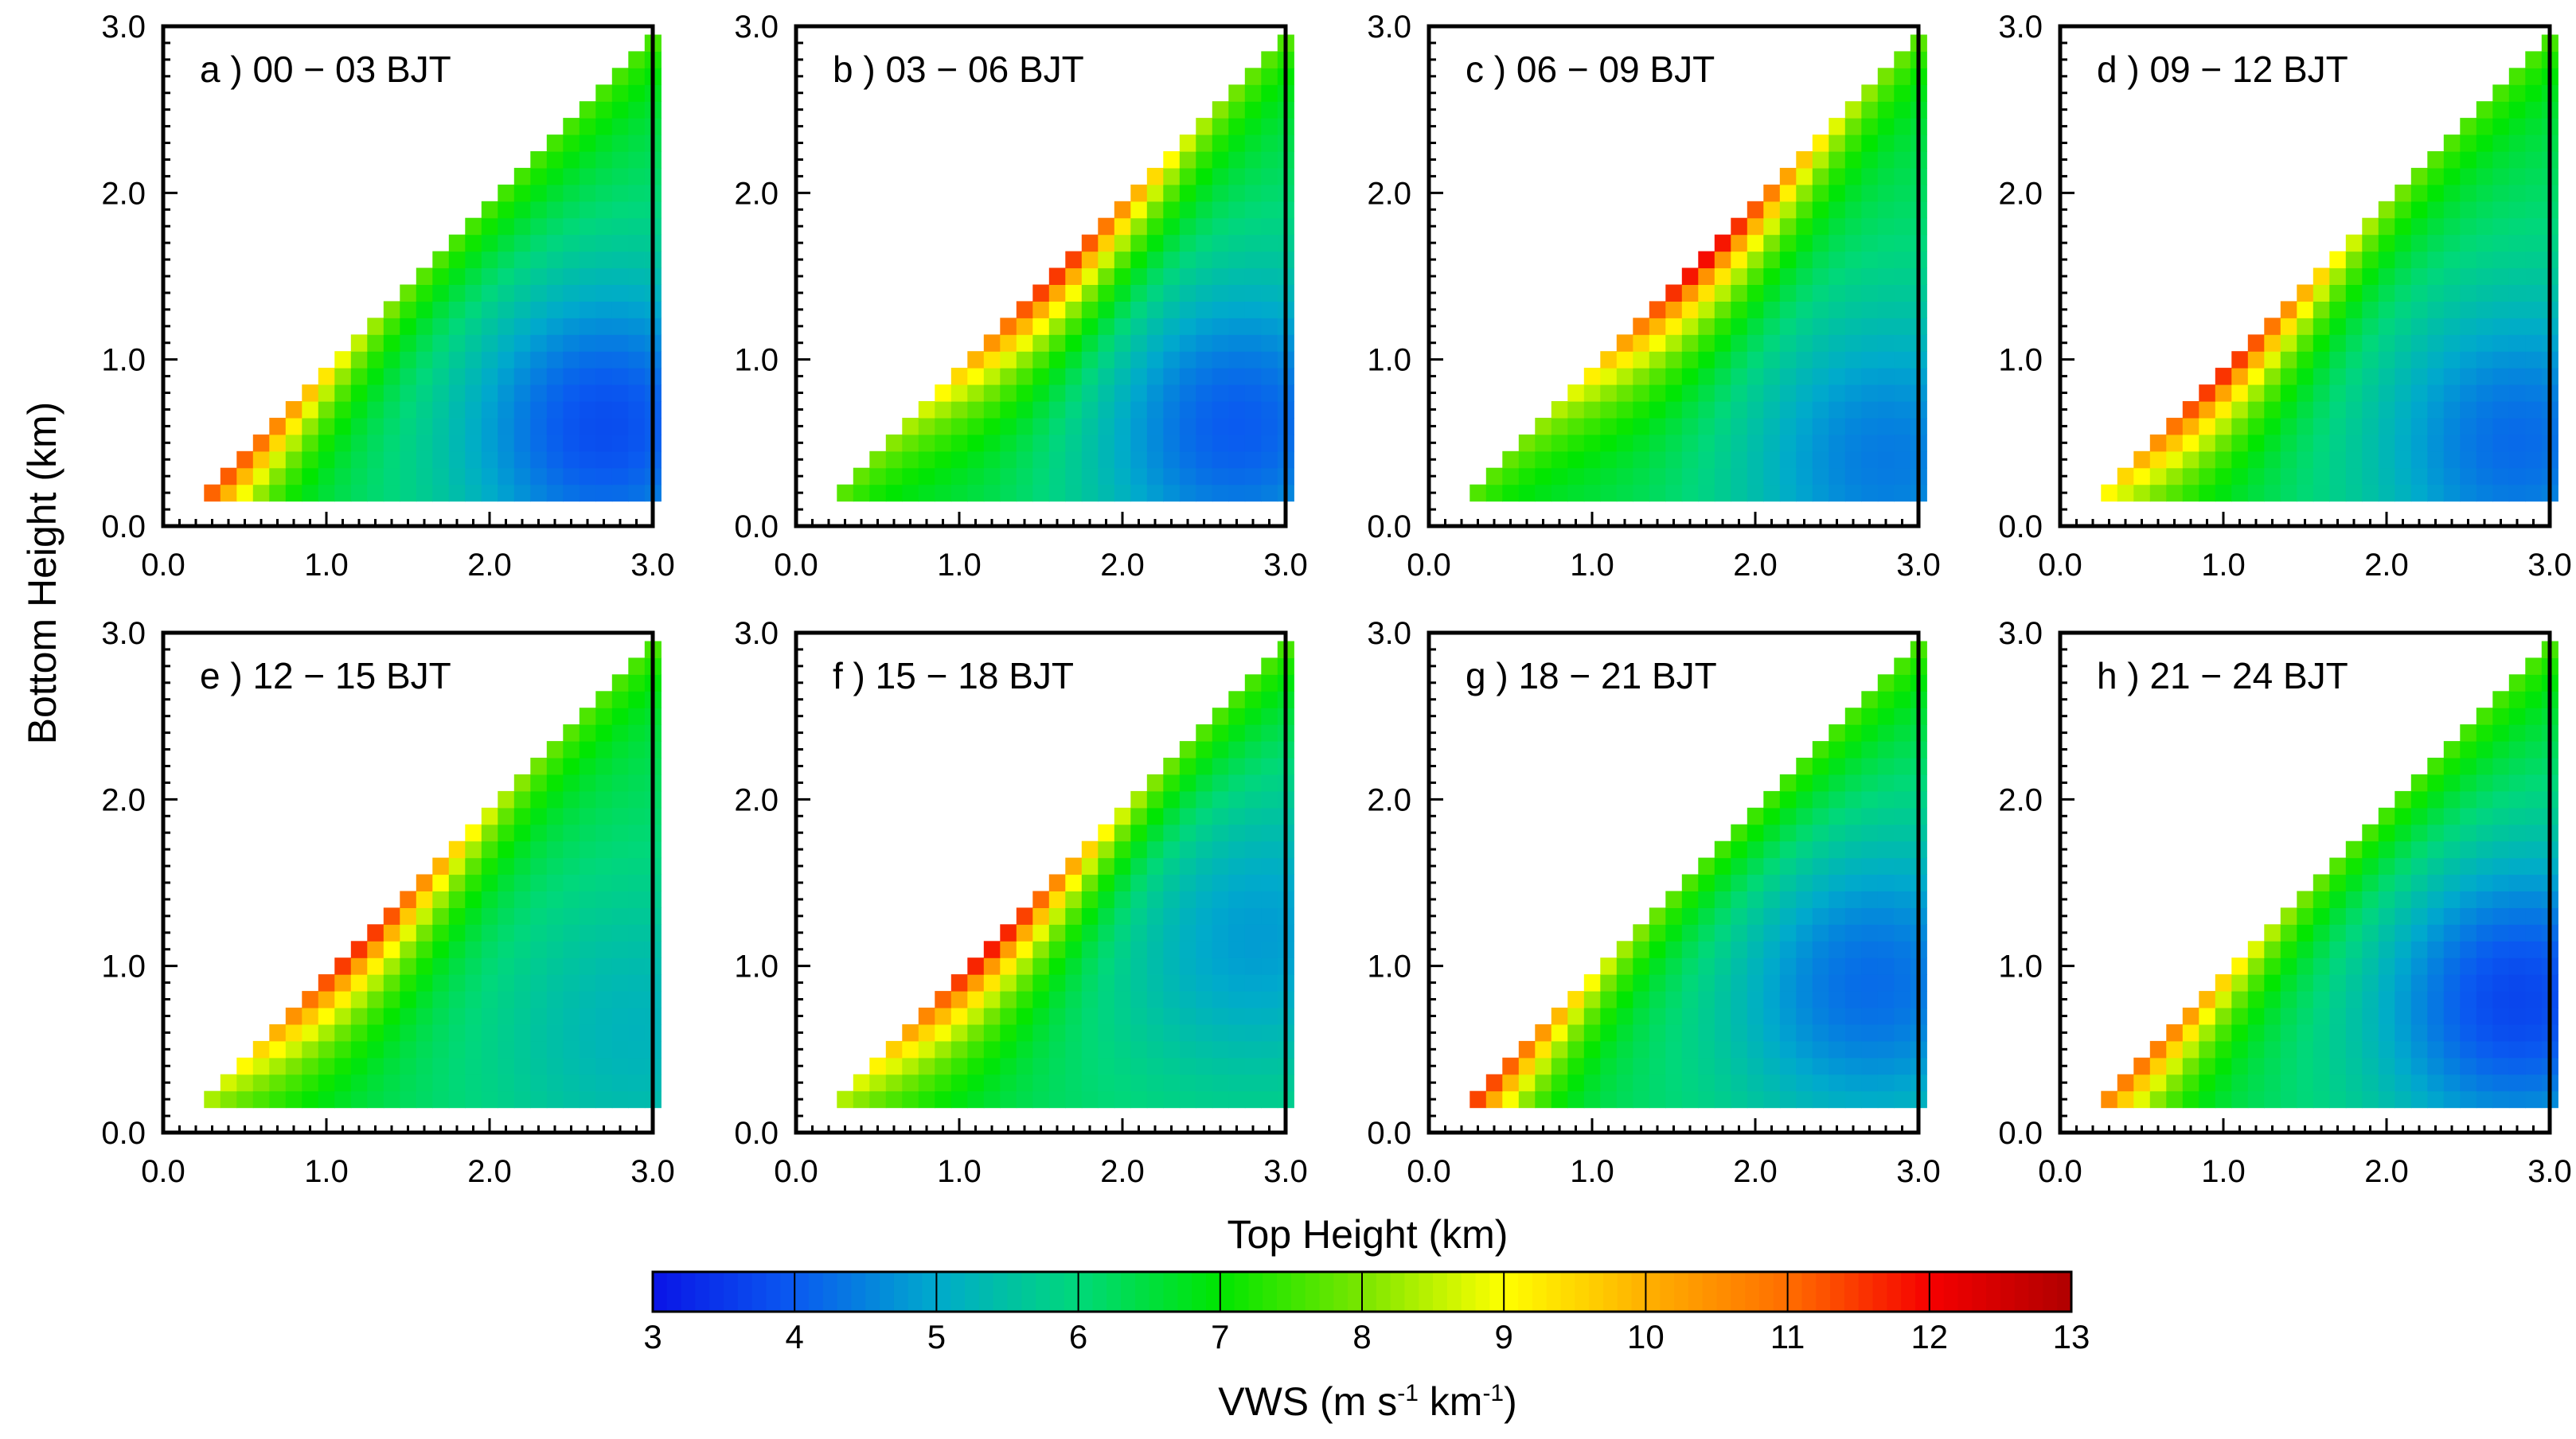 This screenshot has height=1439, width=2576. What do you see at coordinates (2329, 268) in the screenshot?
I see `heatmap-cells` at bounding box center [2329, 268].